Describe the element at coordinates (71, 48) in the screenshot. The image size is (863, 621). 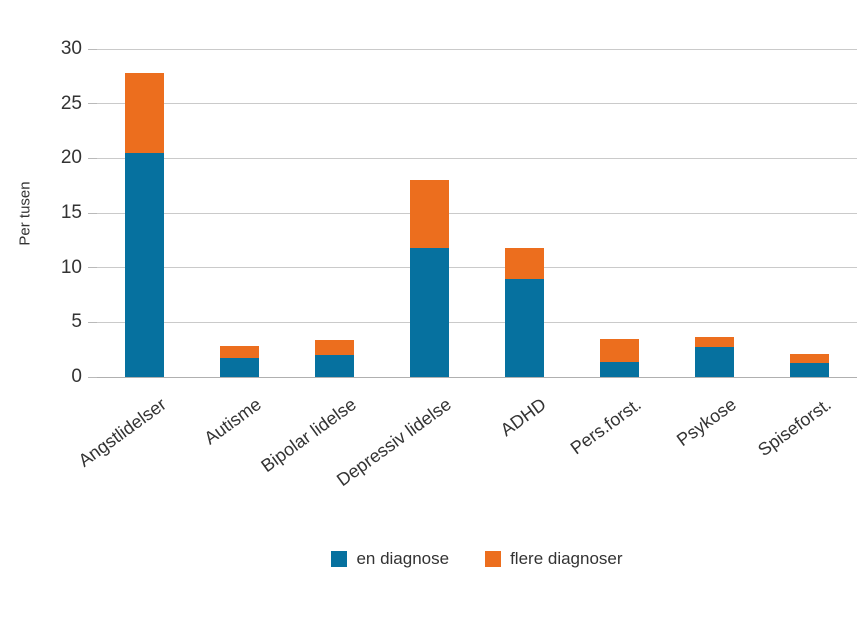
I see `y-tick-label: 30` at that location.